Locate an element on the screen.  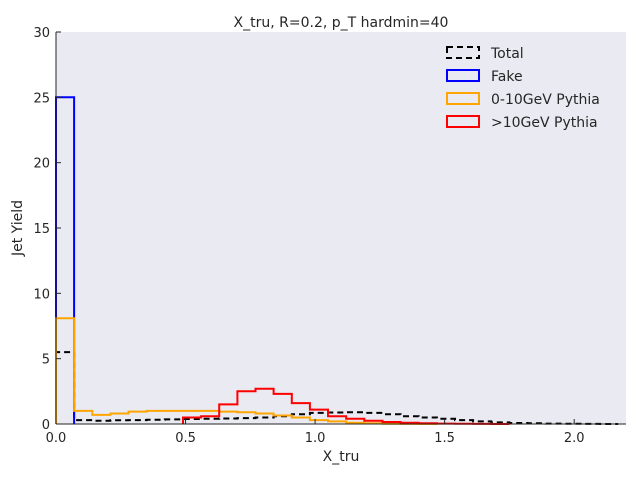
legend-label: Total is located at coordinates (507, 54).